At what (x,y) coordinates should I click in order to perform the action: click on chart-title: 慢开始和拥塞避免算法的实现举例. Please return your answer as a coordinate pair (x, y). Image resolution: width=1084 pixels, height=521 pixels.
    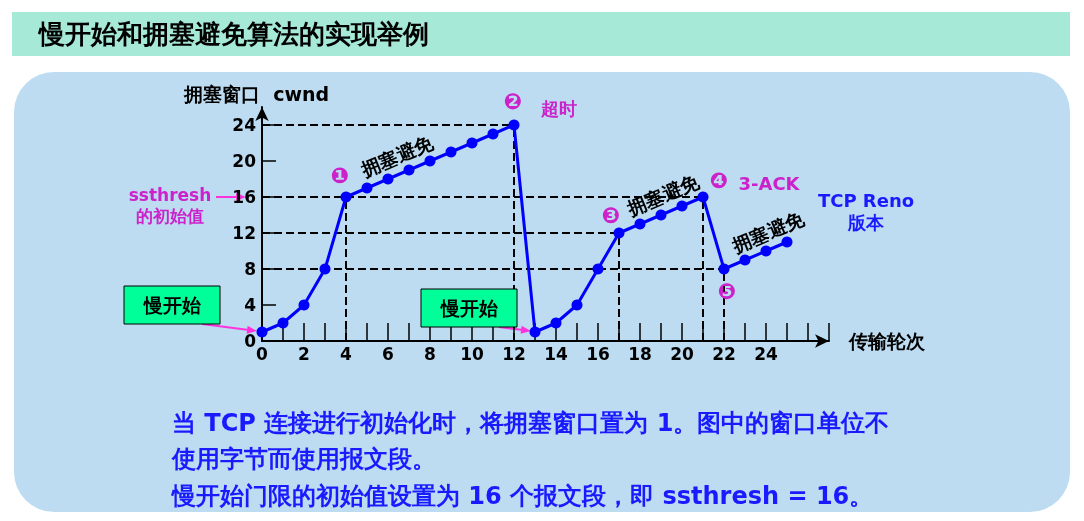
    Looking at the image, I should click on (233, 34).